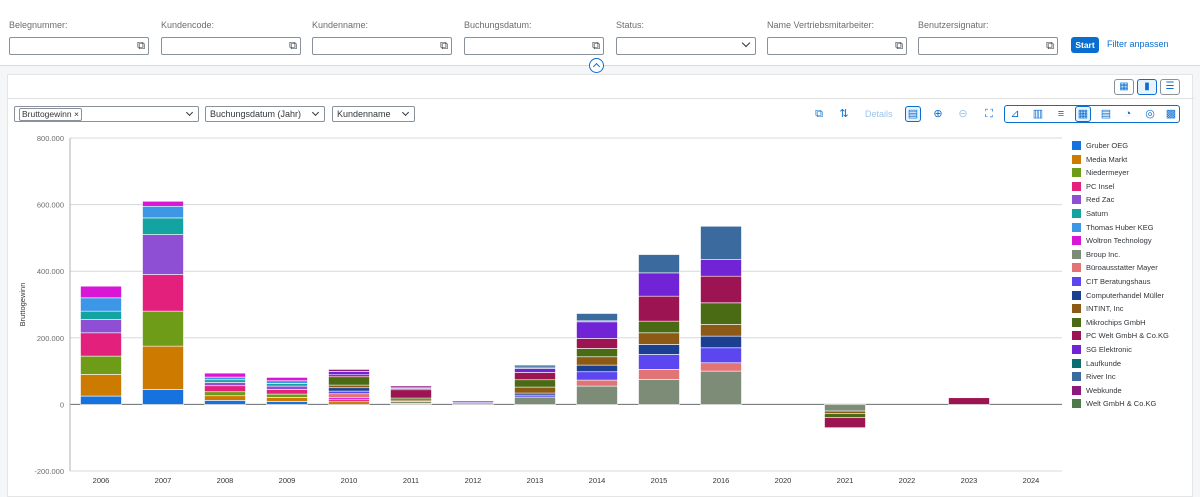  Describe the element at coordinates (1134, 337) in the screenshot. I see `legend-item: PC Welt GmbH & Co.KG` at that location.